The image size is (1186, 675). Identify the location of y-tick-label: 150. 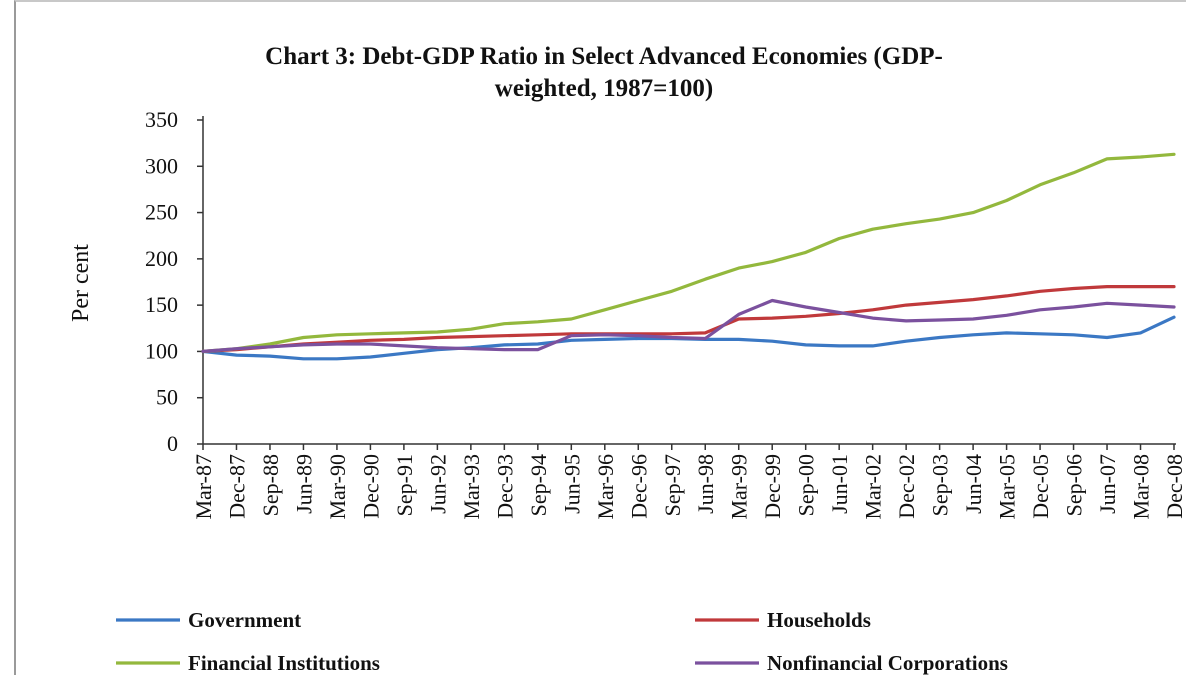
(161, 304).